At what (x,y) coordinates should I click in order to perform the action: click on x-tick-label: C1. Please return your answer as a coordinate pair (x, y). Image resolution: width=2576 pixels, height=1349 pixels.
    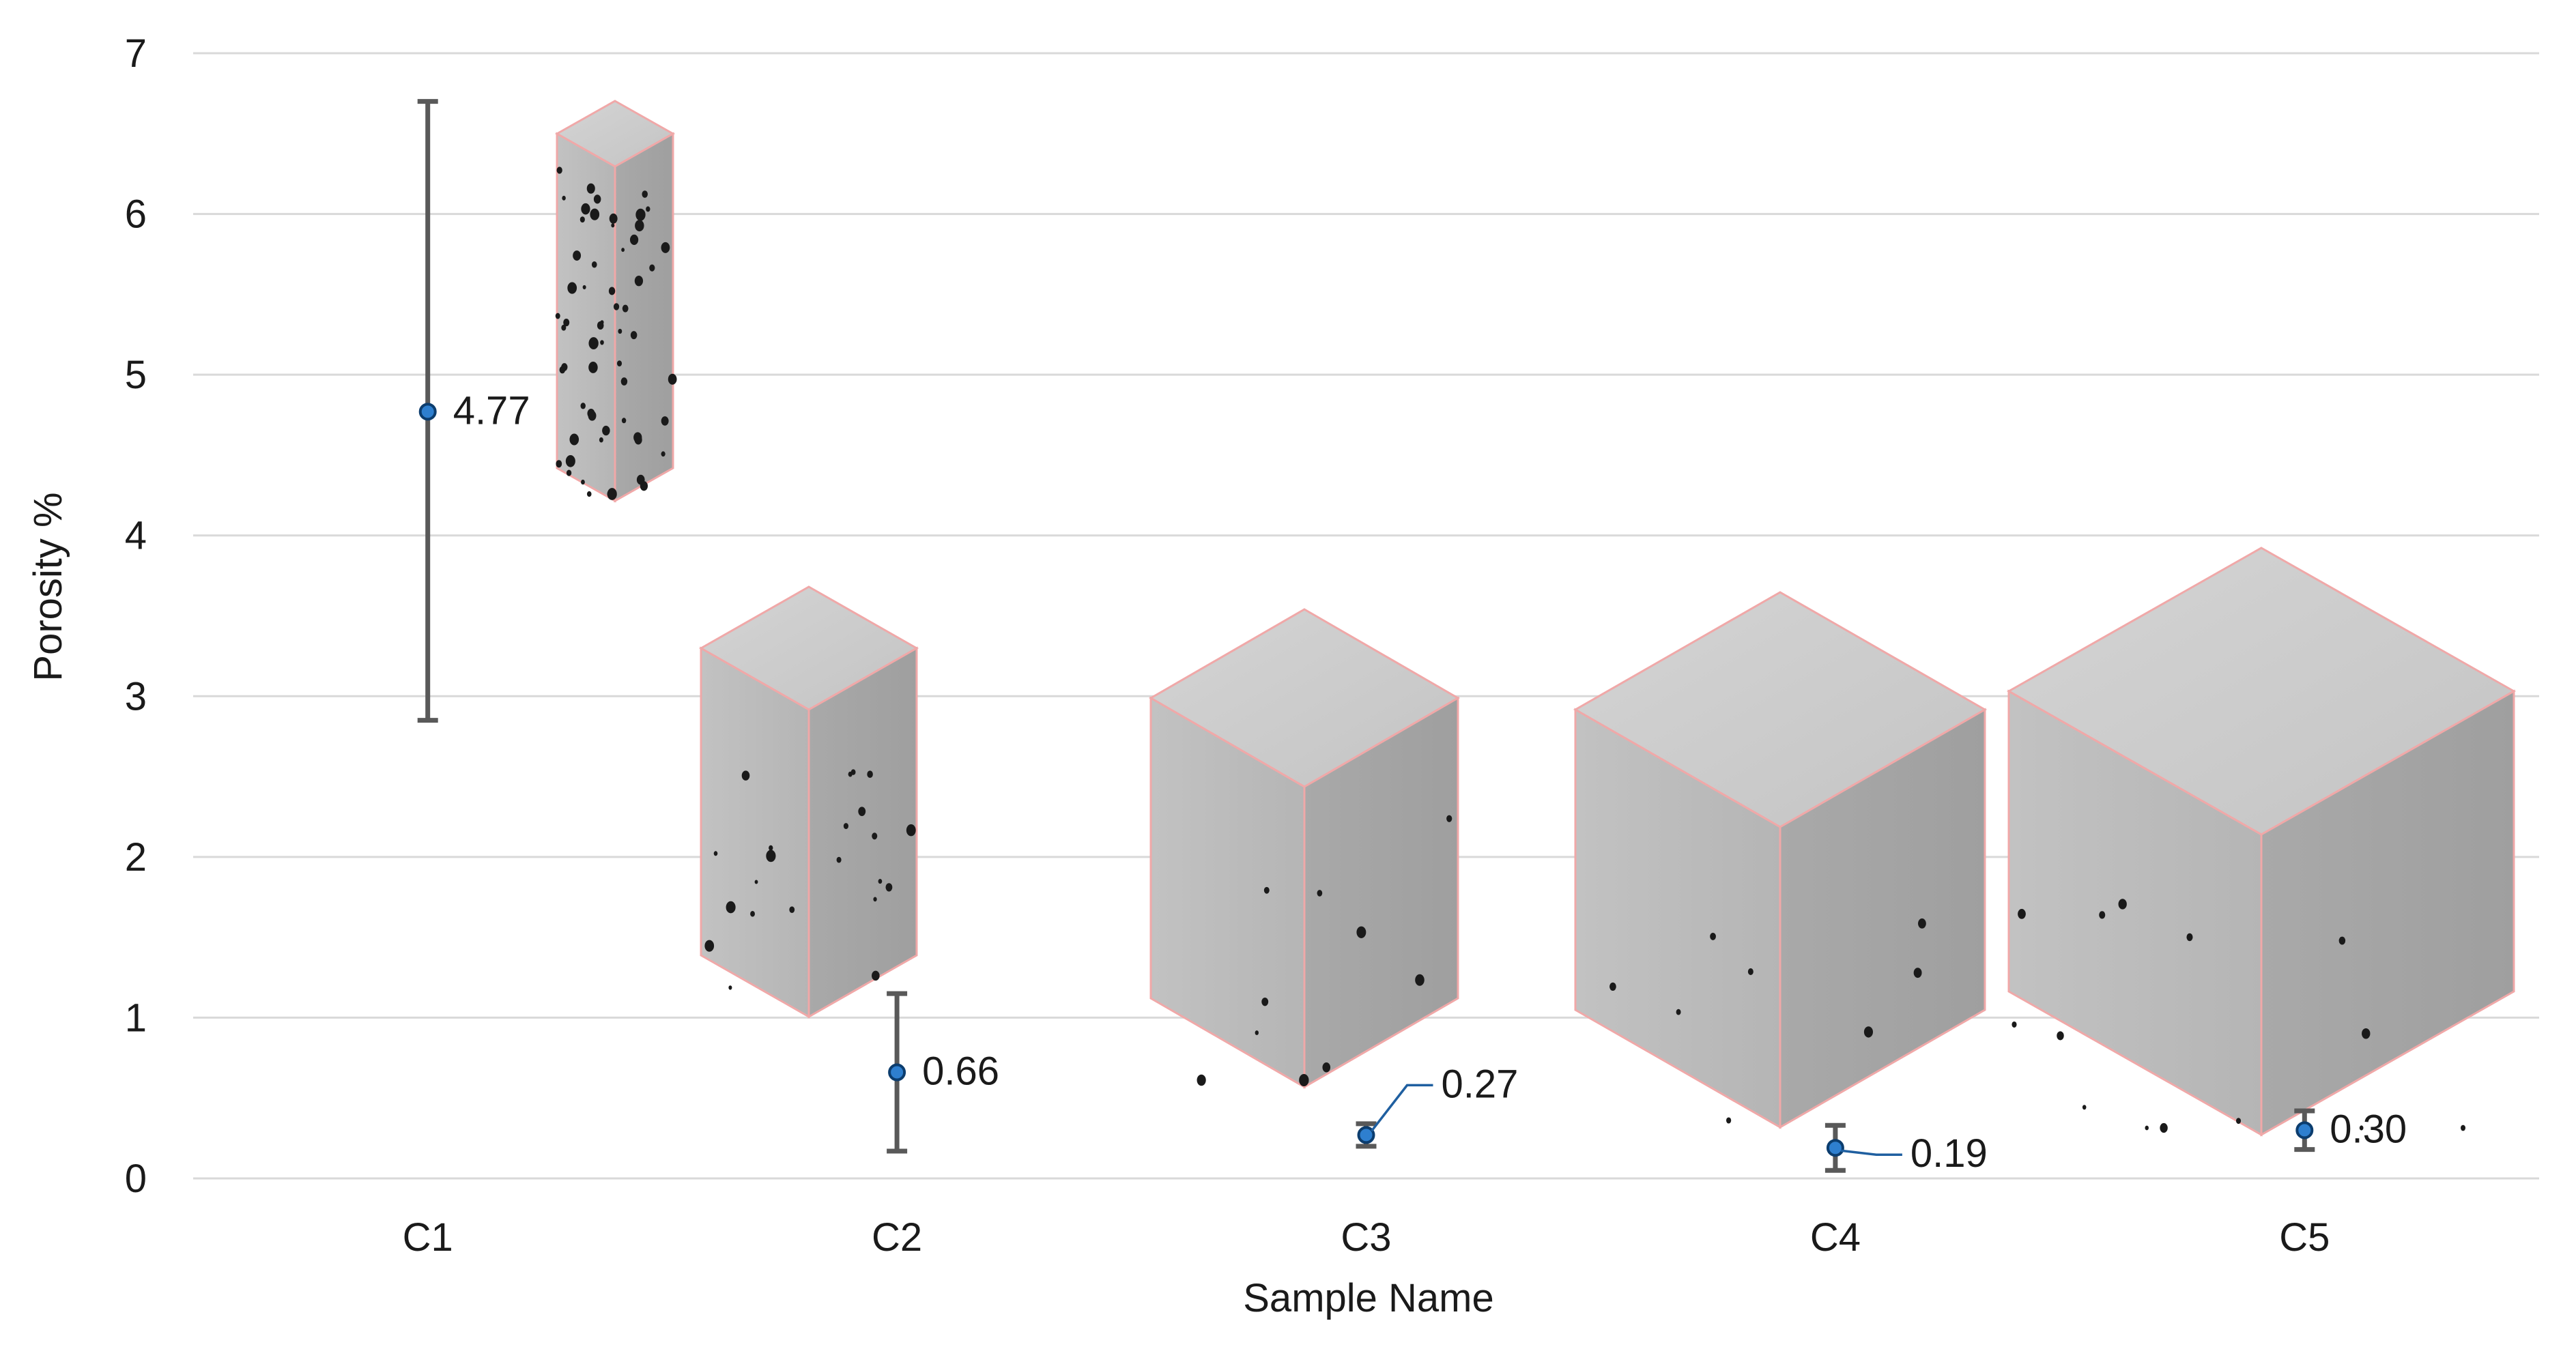
    Looking at the image, I should click on (428, 1237).